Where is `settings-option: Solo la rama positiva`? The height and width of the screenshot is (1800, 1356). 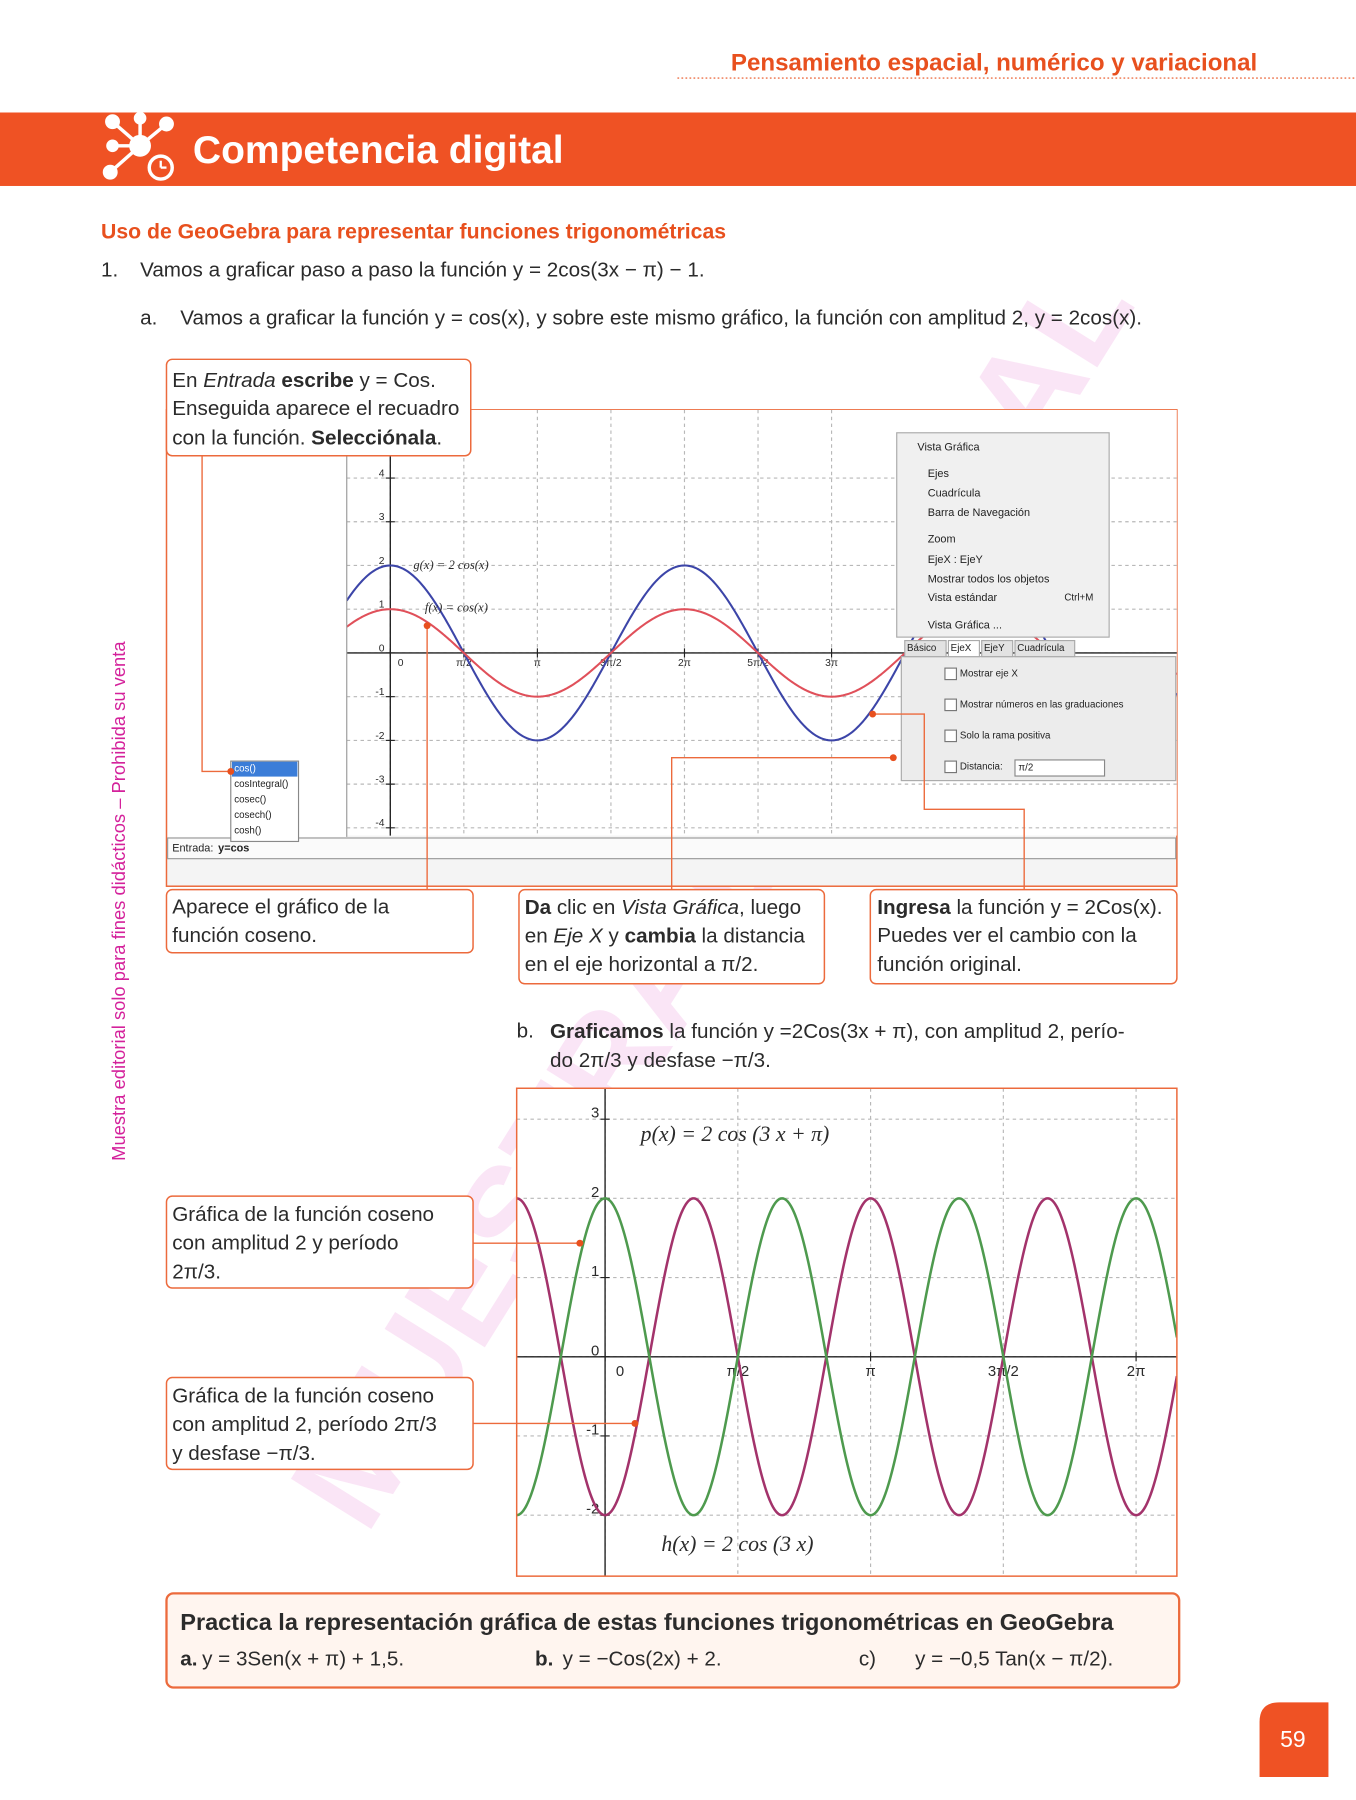 settings-option: Solo la rama positiva is located at coordinates (1005, 735).